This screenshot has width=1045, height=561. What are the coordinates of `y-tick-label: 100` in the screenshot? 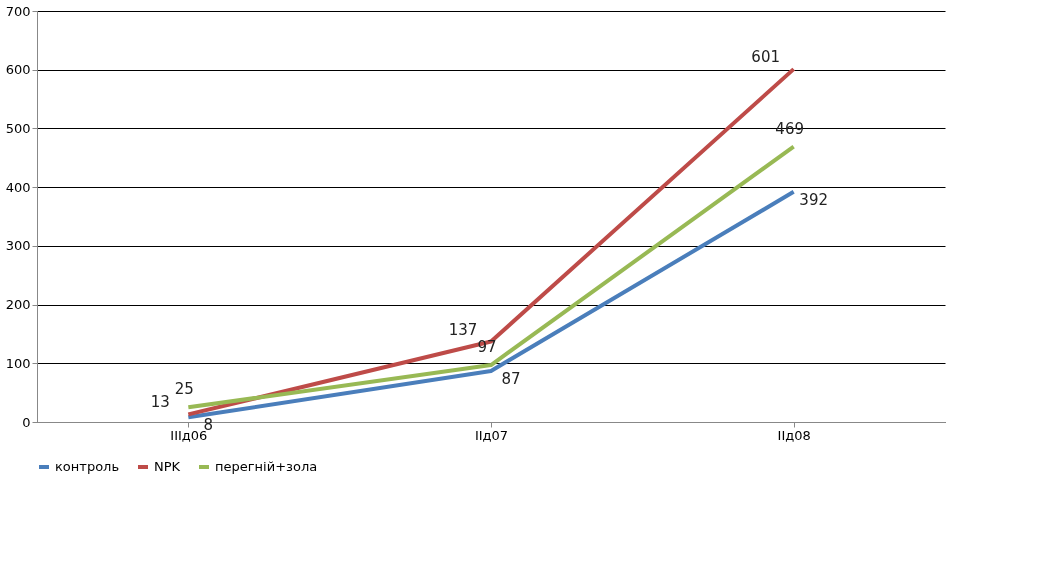 It's located at (18, 363).